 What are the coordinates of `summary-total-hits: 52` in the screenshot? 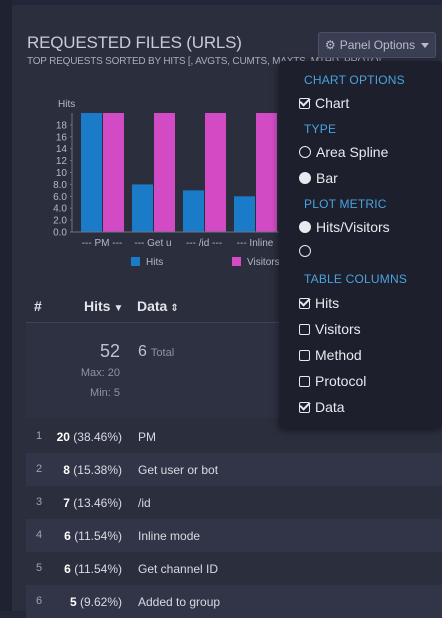 It's located at (109, 351).